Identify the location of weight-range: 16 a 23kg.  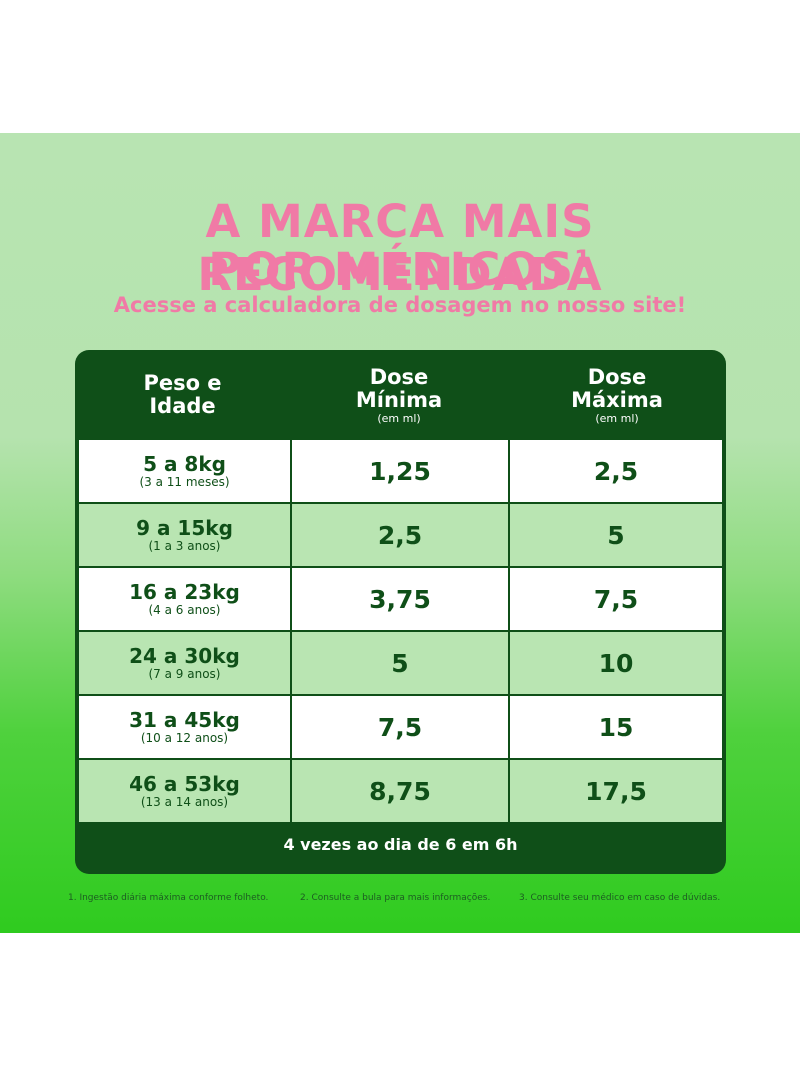
(184, 592).